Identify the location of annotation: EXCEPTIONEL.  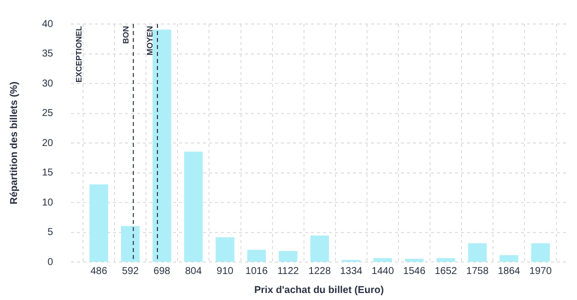
(79, 54).